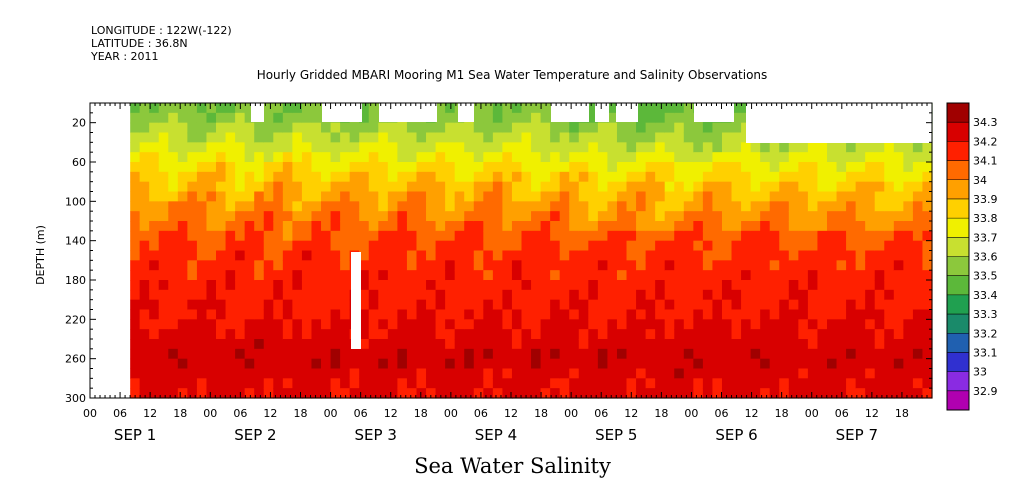  I want to click on colorbar-label: 33.8, so click(985, 218).